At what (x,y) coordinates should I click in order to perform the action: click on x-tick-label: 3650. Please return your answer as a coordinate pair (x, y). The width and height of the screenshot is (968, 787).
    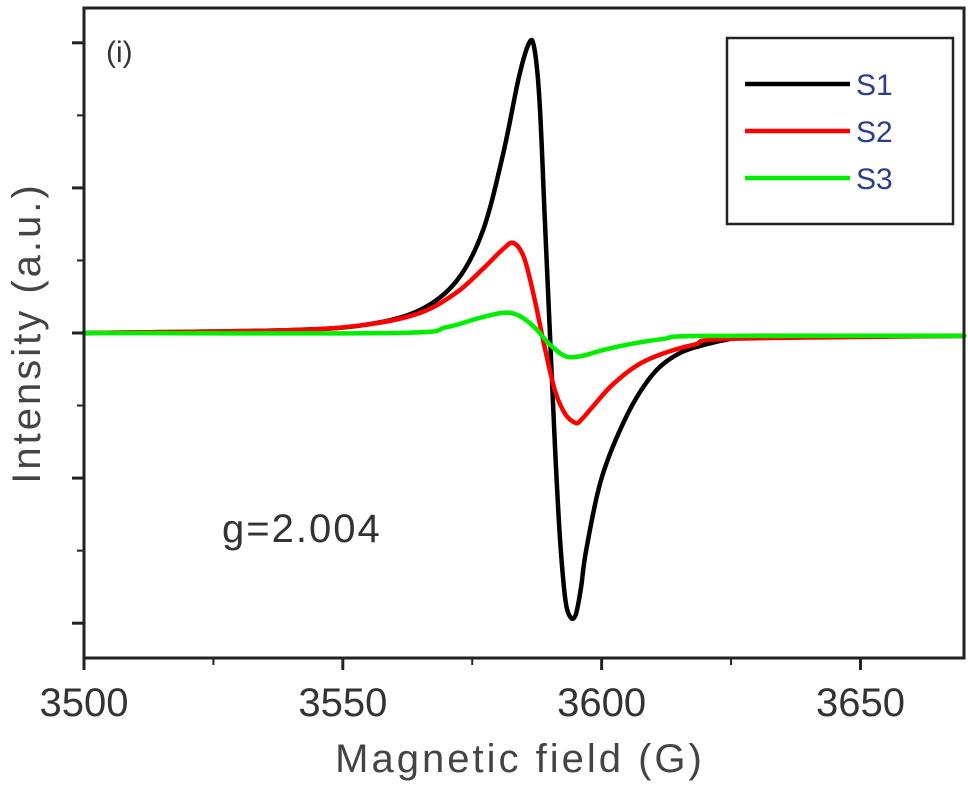
    Looking at the image, I should click on (860, 703).